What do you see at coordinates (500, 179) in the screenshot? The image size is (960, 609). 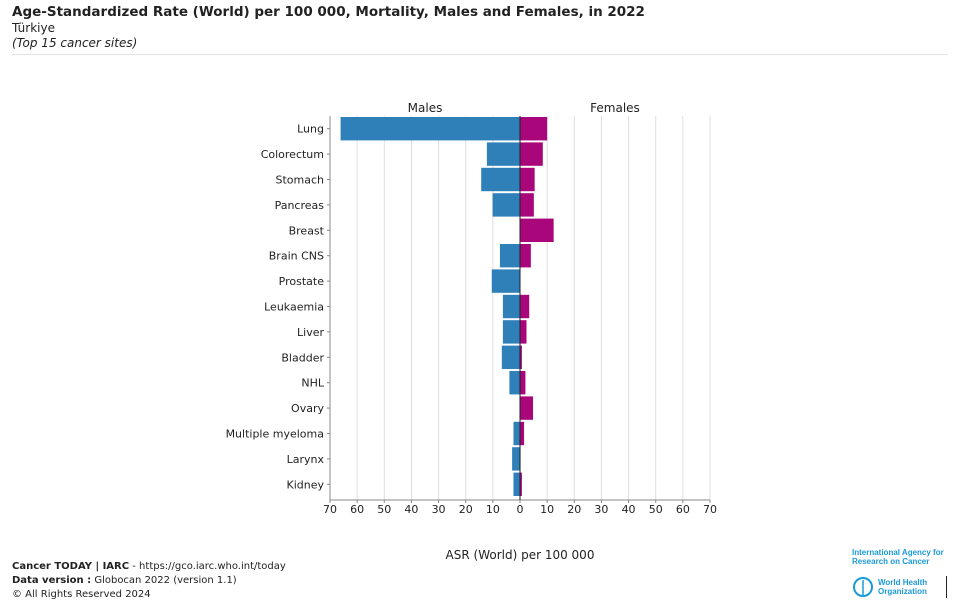 I see `bar-males-stomach` at bounding box center [500, 179].